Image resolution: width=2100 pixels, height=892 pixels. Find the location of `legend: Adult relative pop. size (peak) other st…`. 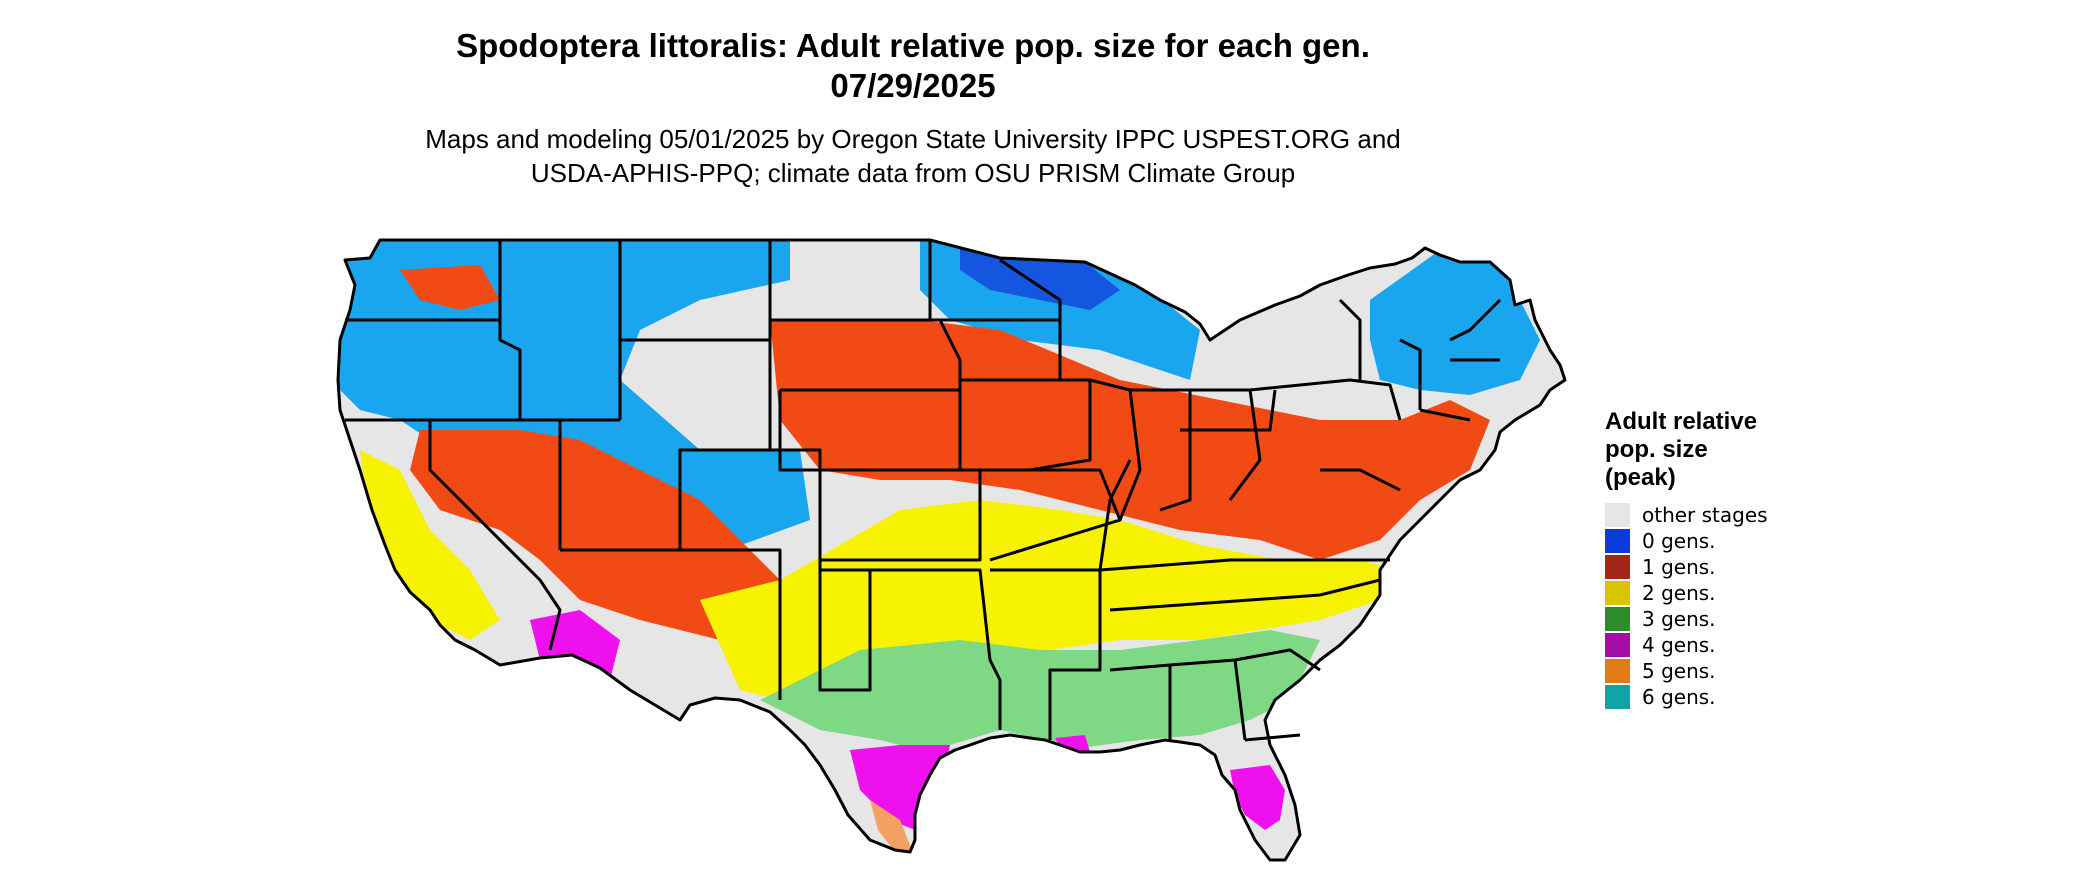

legend: Adult relative pop. size (peak) other st… is located at coordinates (1755, 559).